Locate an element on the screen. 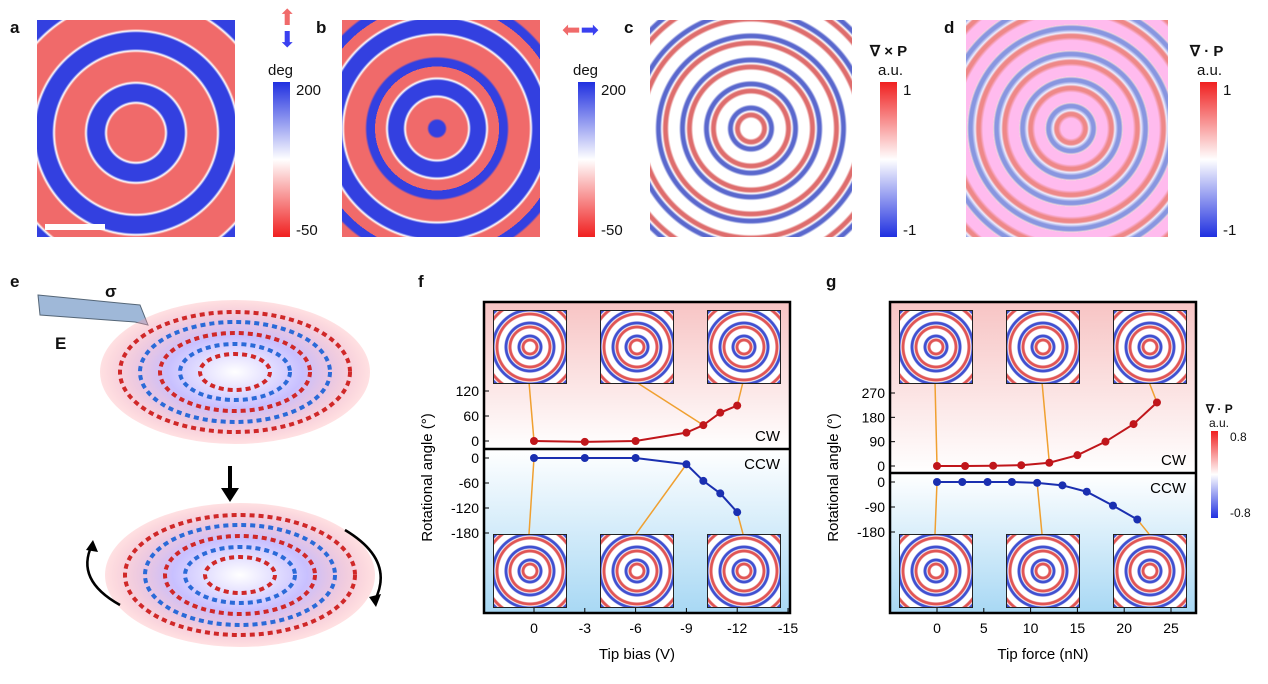  colorbar-d-max: 1 is located at coordinates (1227, 90).